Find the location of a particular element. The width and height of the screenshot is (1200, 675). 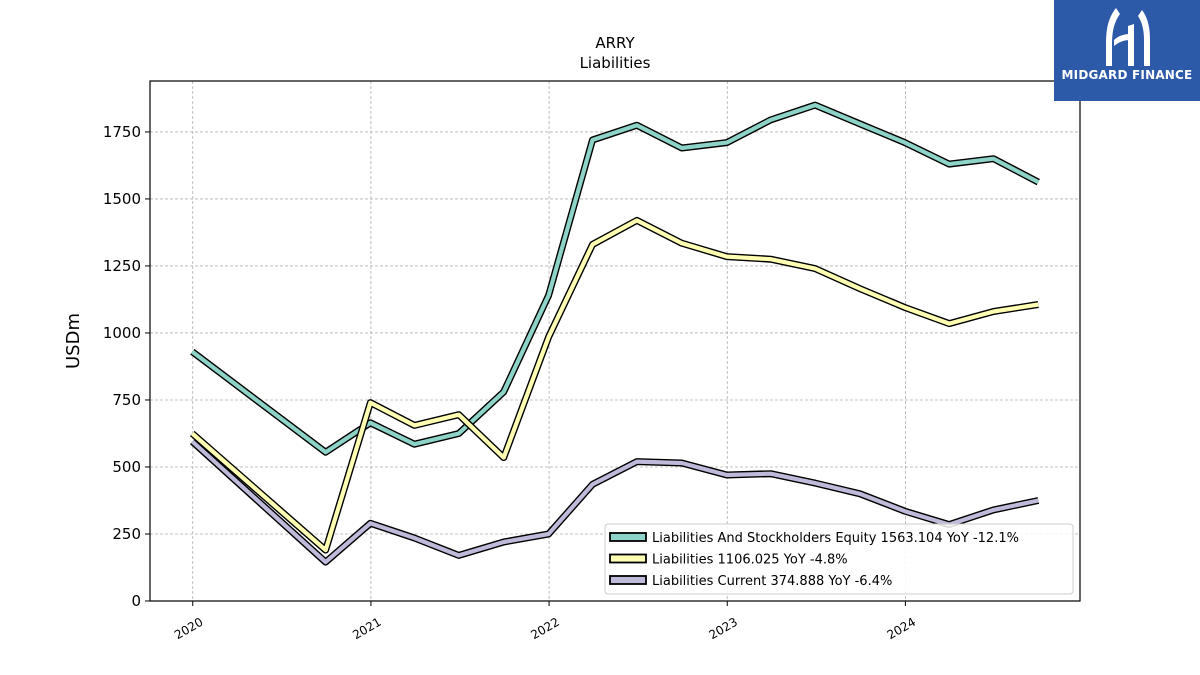

y-tick-label: 0 is located at coordinates (136, 601).